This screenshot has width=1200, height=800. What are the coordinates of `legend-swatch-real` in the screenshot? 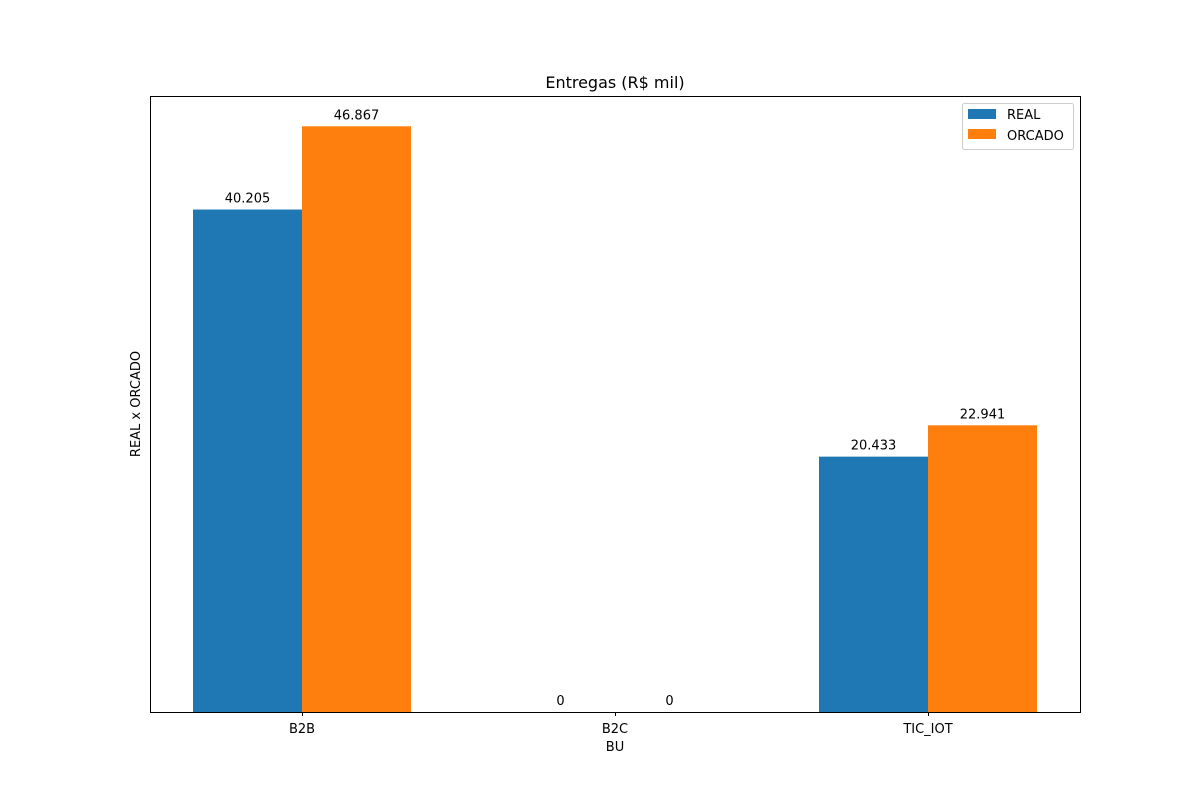 It's located at (982, 114).